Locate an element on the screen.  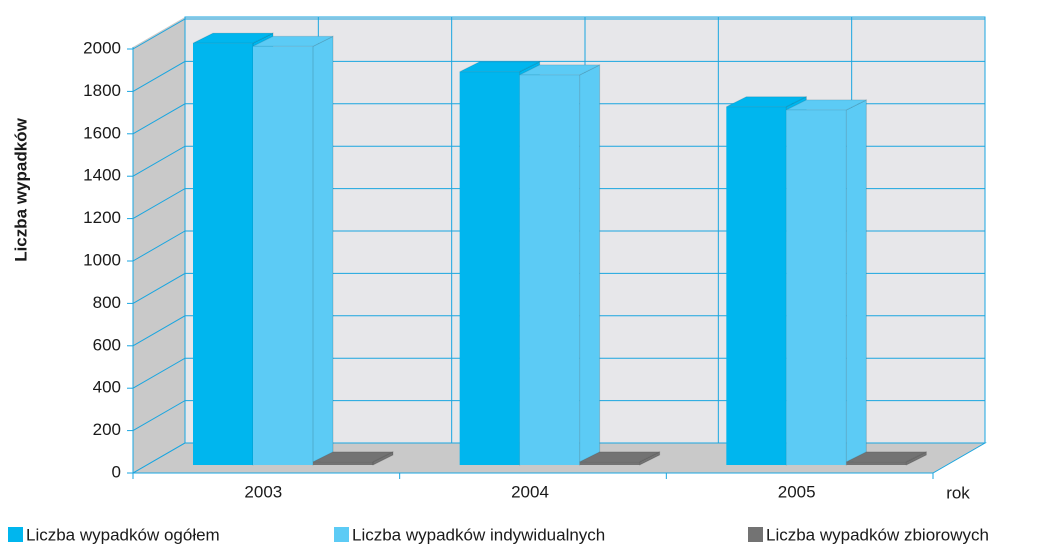
left-wall is located at coordinates (159, 245).